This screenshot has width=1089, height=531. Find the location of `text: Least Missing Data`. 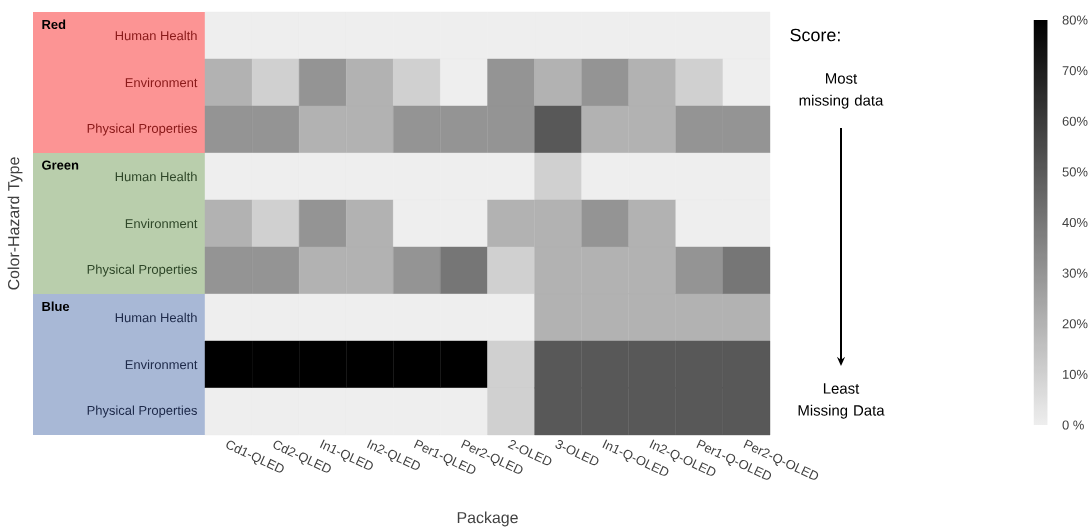

text: Least Missing Data is located at coordinates (841, 401).